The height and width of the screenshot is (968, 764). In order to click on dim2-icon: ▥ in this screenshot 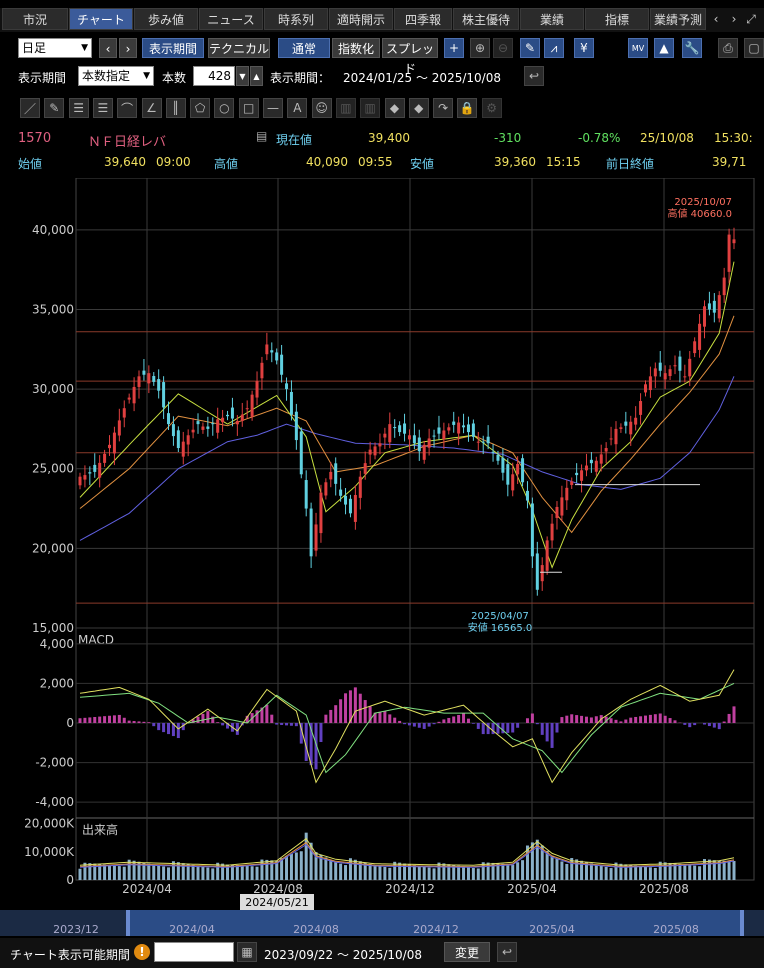, I will do `click(370, 108)`.